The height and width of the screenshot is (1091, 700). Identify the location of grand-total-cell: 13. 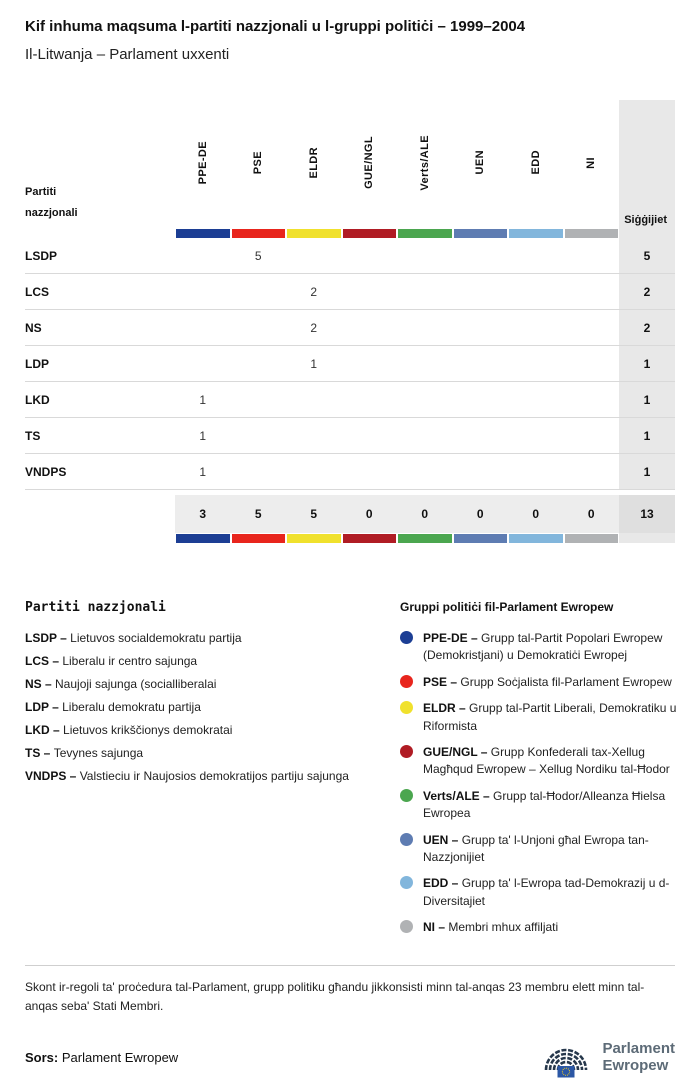
(647, 514).